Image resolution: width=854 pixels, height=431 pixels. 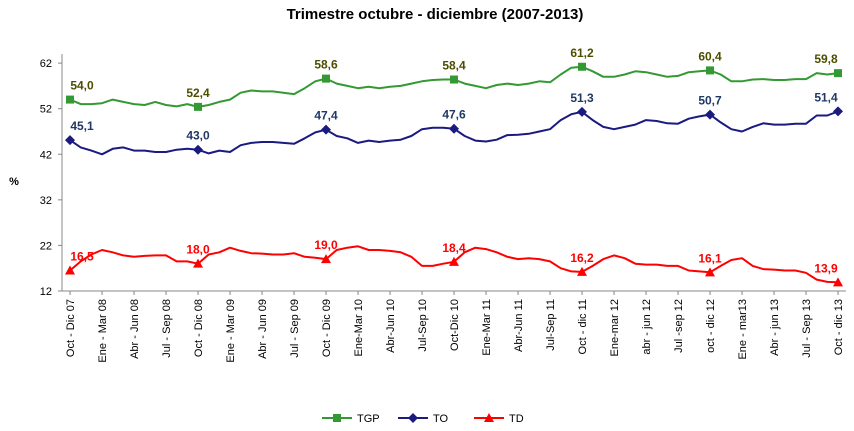 I want to click on data-label: 51,3, so click(x=582, y=98).